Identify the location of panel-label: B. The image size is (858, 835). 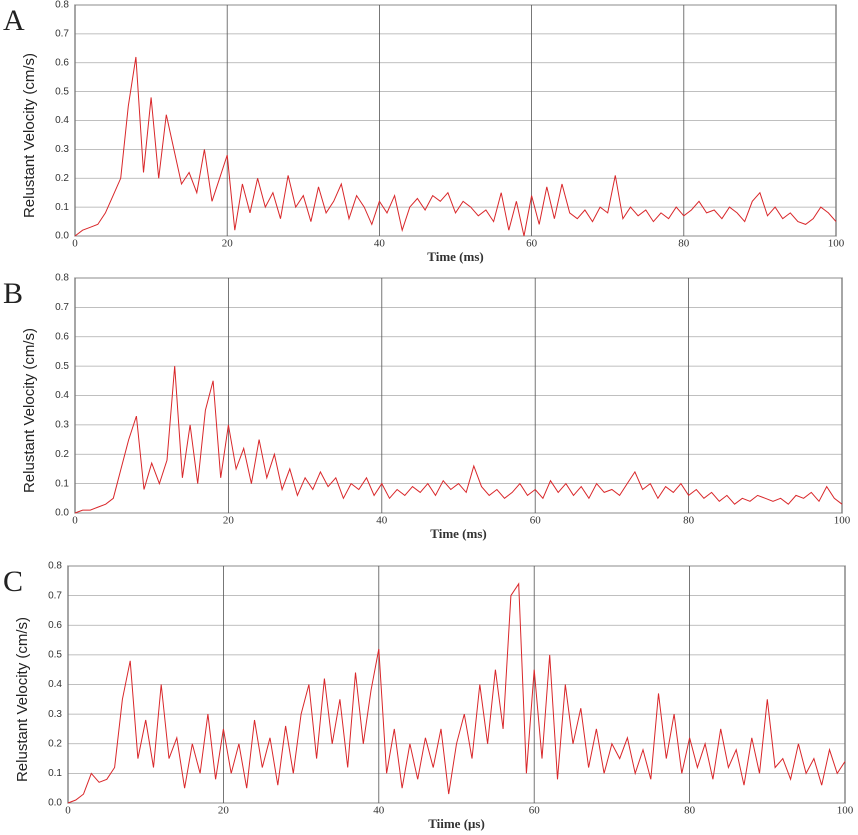
(13, 293).